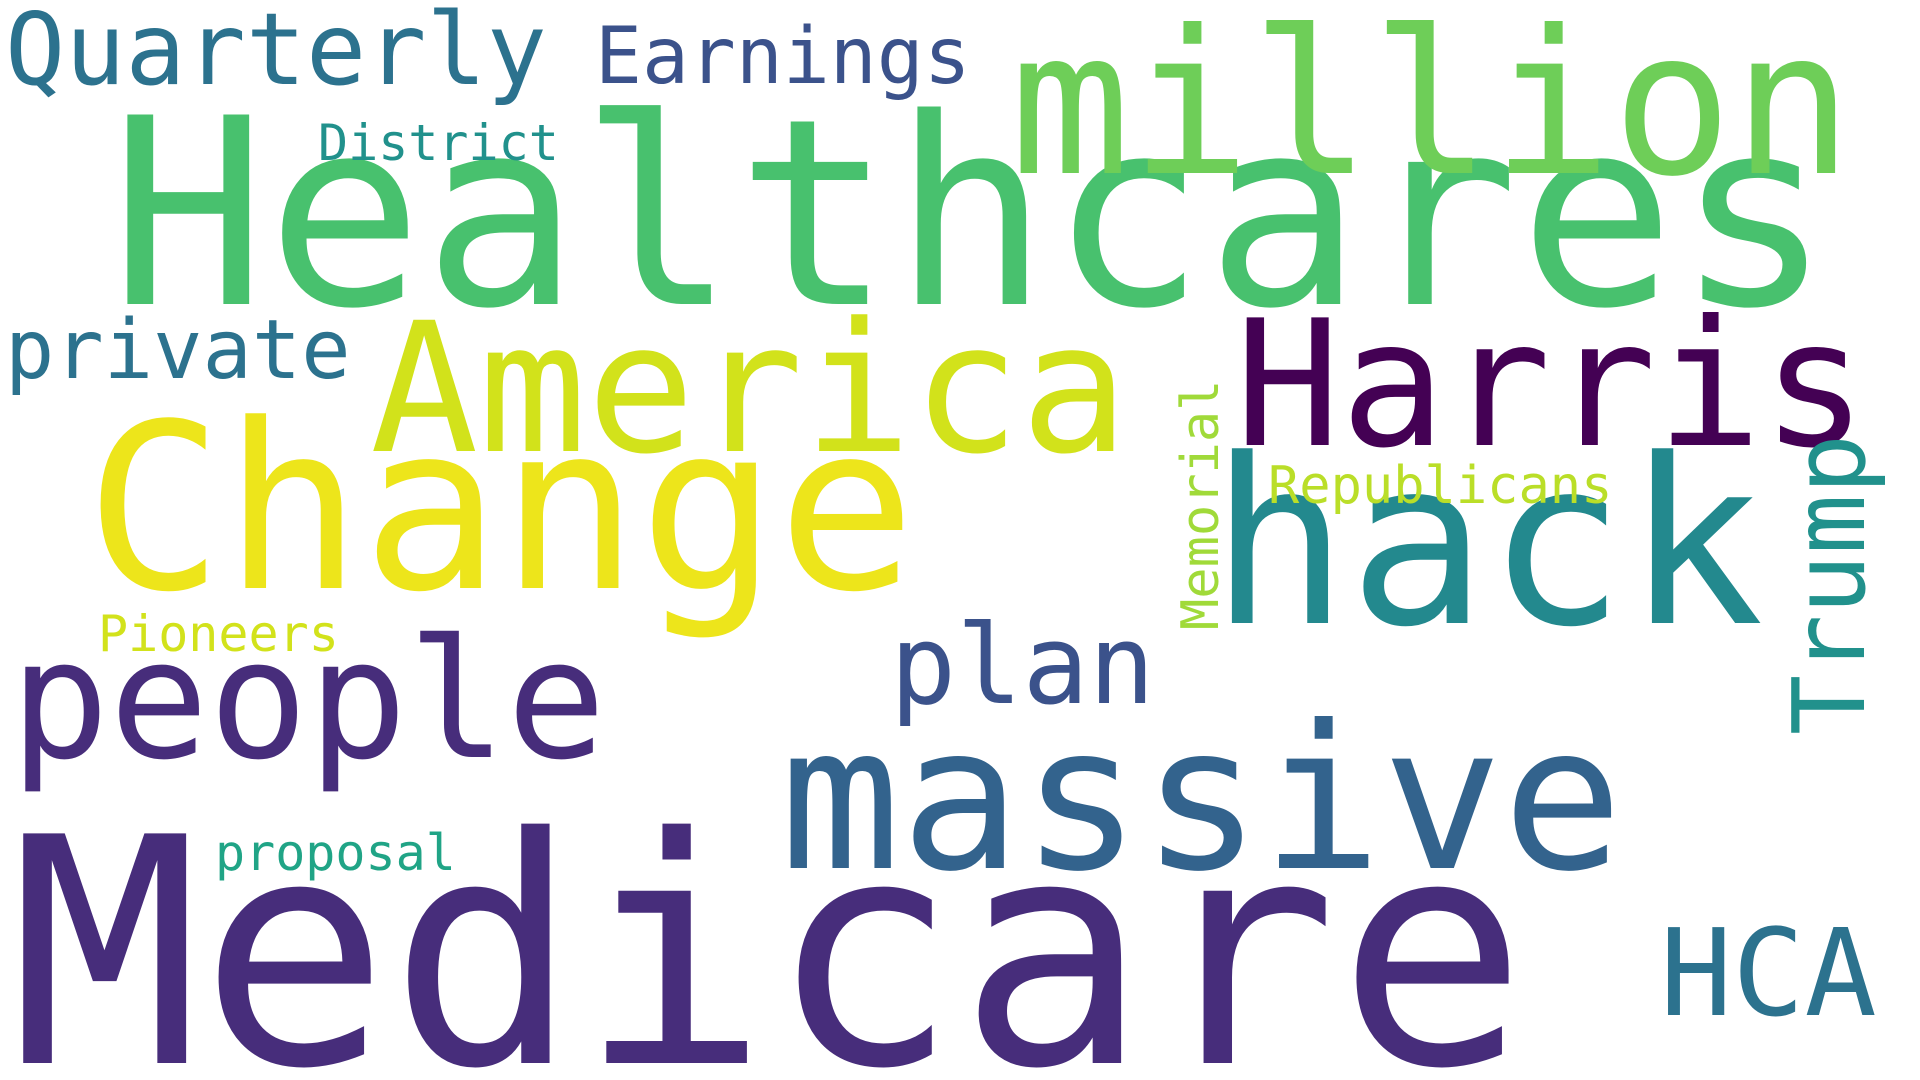 The width and height of the screenshot is (1920, 1080). What do you see at coordinates (1768, 974) in the screenshot?
I see `word-hca: HCA` at bounding box center [1768, 974].